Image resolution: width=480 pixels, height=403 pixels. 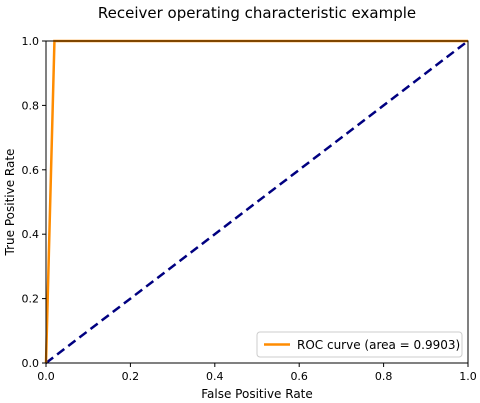 What do you see at coordinates (31, 170) in the screenshot?
I see `y-tick-label: 0.6` at bounding box center [31, 170].